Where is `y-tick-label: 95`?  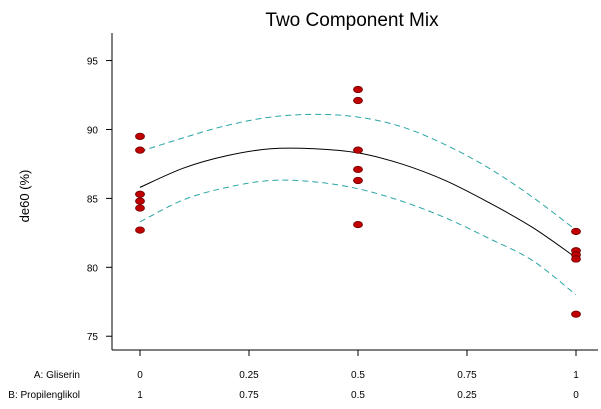
y-tick-label: 95 is located at coordinates (93, 62).